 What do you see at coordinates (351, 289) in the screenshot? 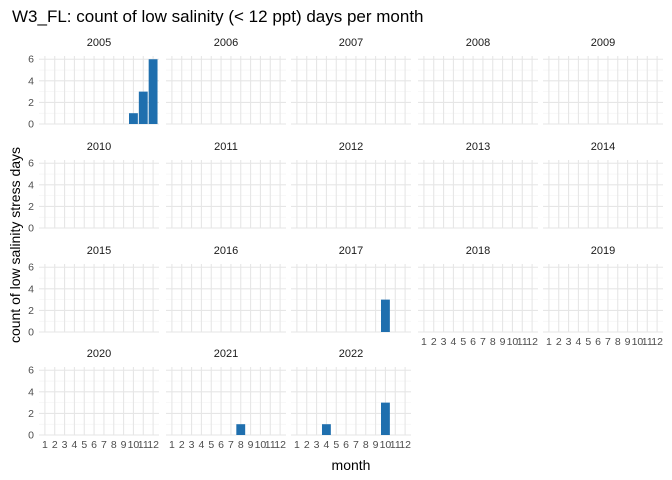
I see `facet-panel-2017: 2017` at bounding box center [351, 289].